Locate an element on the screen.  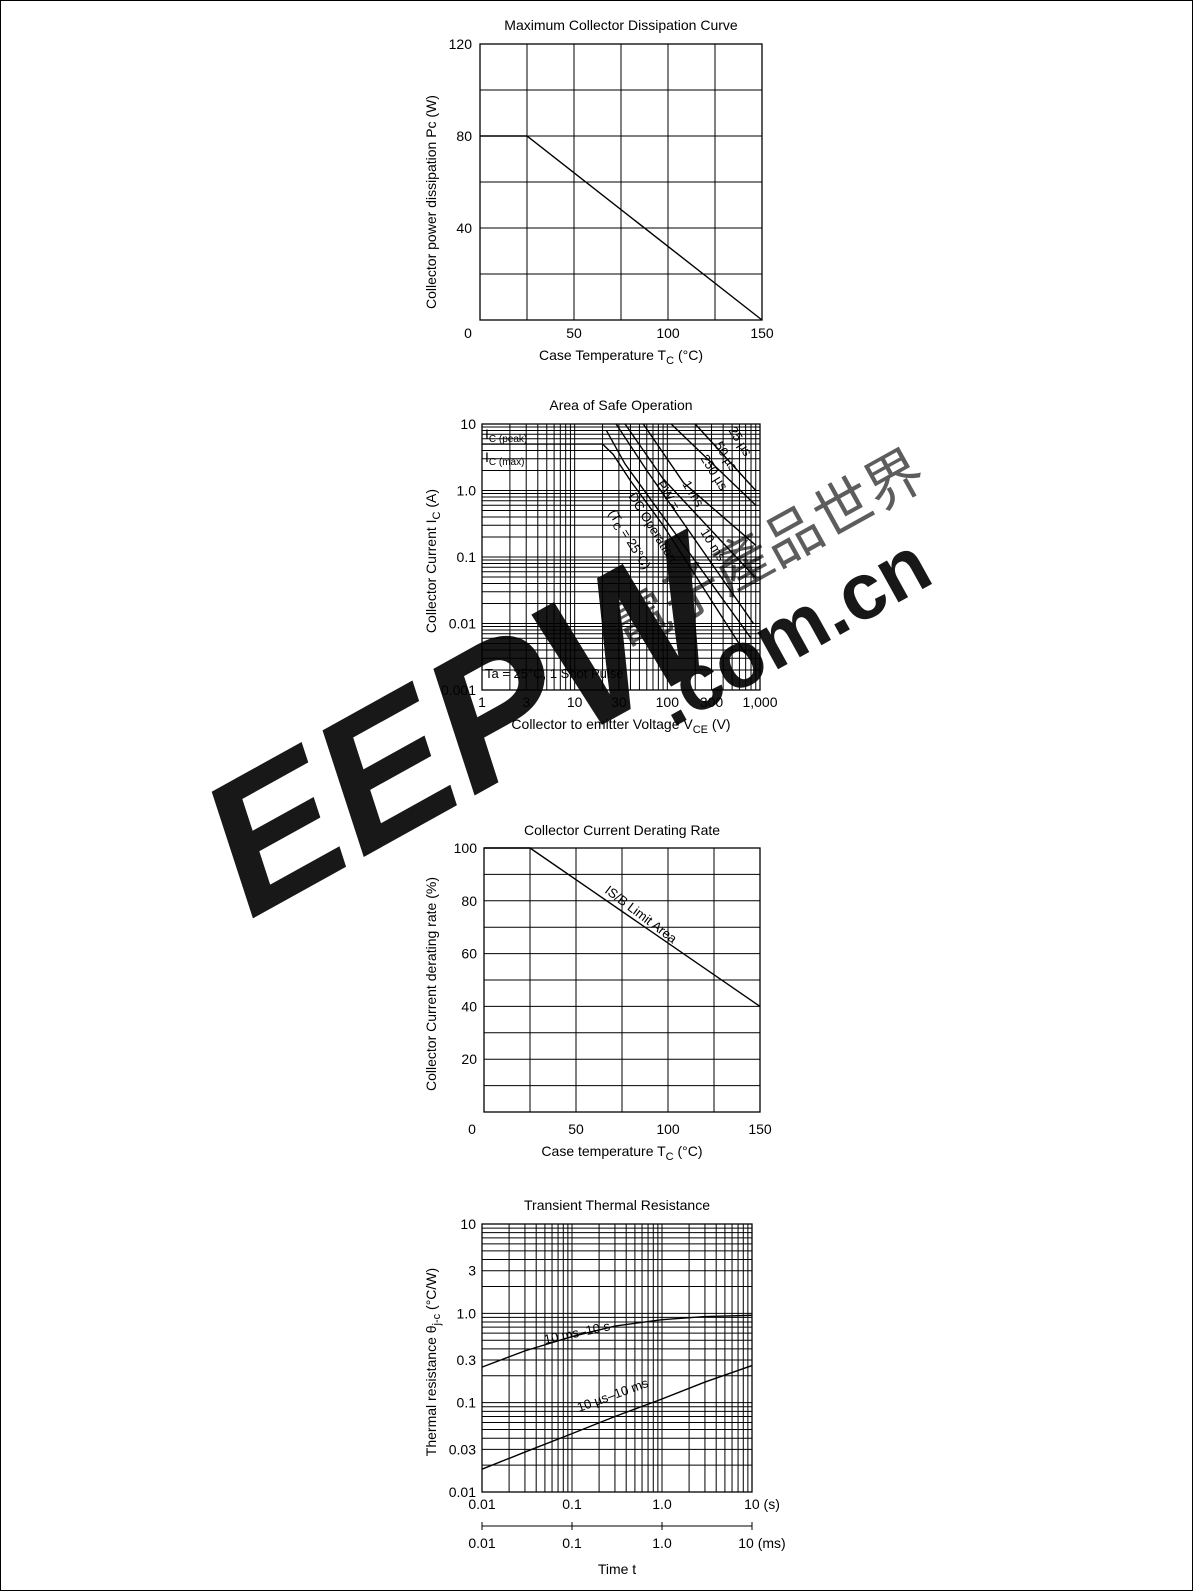
y-tick-label: 0.001 is located at coordinates (458, 690).